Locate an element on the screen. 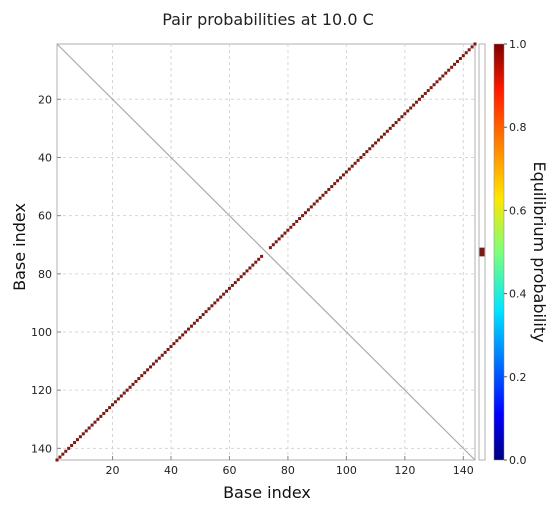  y-tick-label: 80 is located at coordinates (45, 274).